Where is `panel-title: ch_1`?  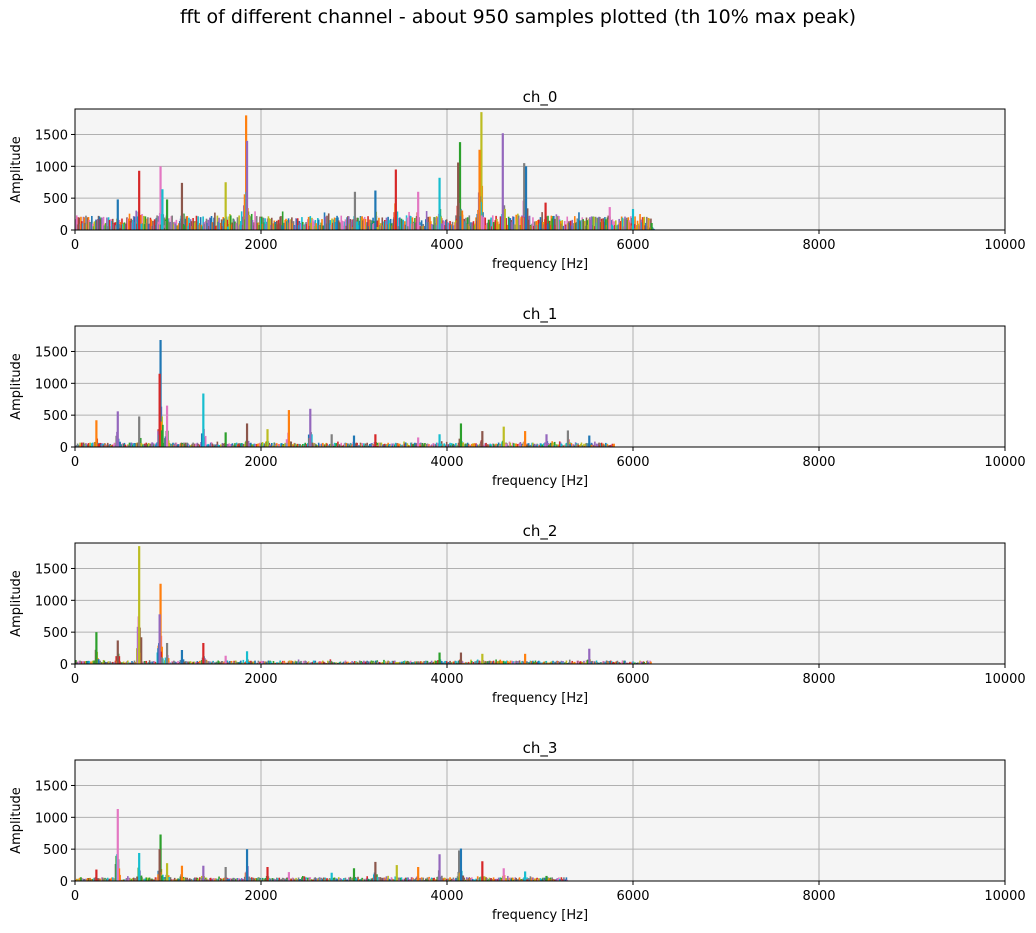
panel-title: ch_1 is located at coordinates (540, 314).